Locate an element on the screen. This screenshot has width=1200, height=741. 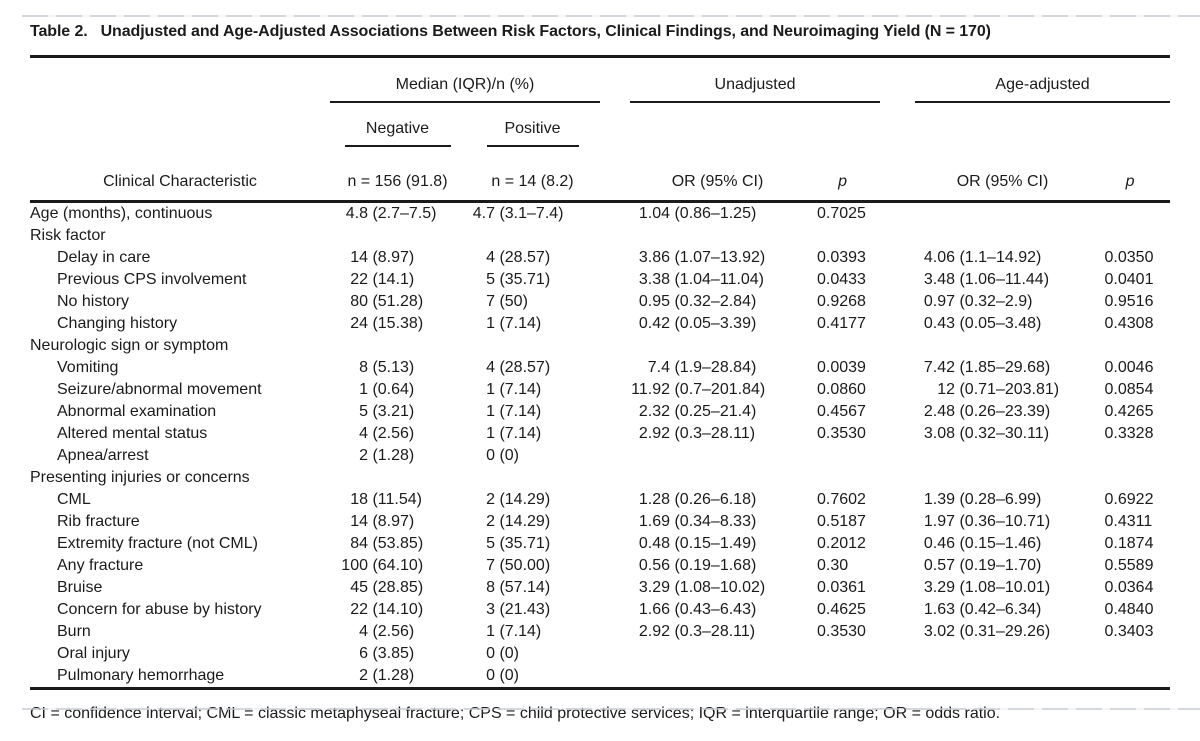
positive-underline is located at coordinates (532, 146).